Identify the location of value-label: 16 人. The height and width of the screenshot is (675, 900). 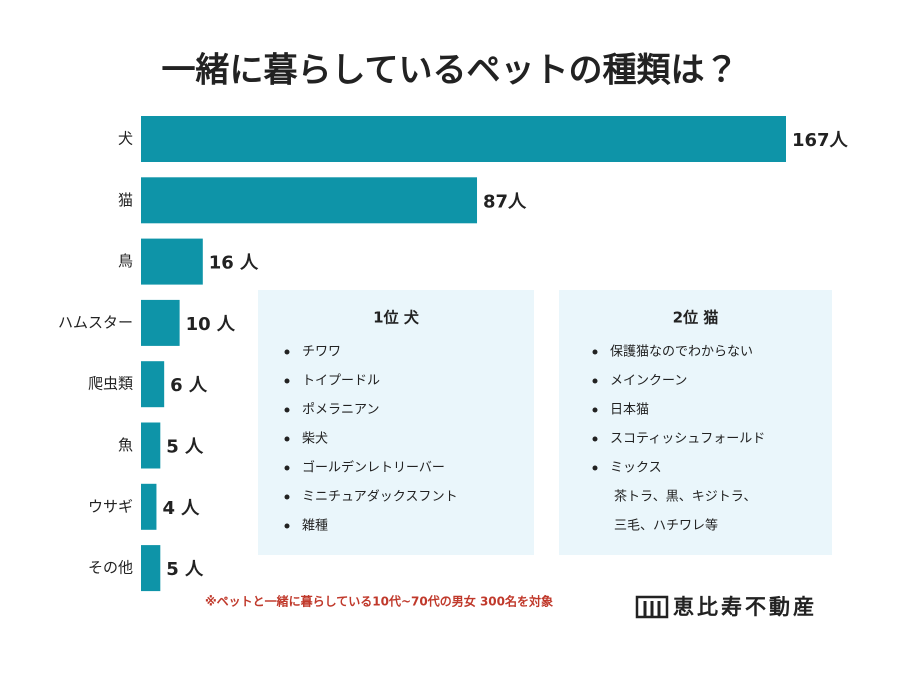
(234, 263).